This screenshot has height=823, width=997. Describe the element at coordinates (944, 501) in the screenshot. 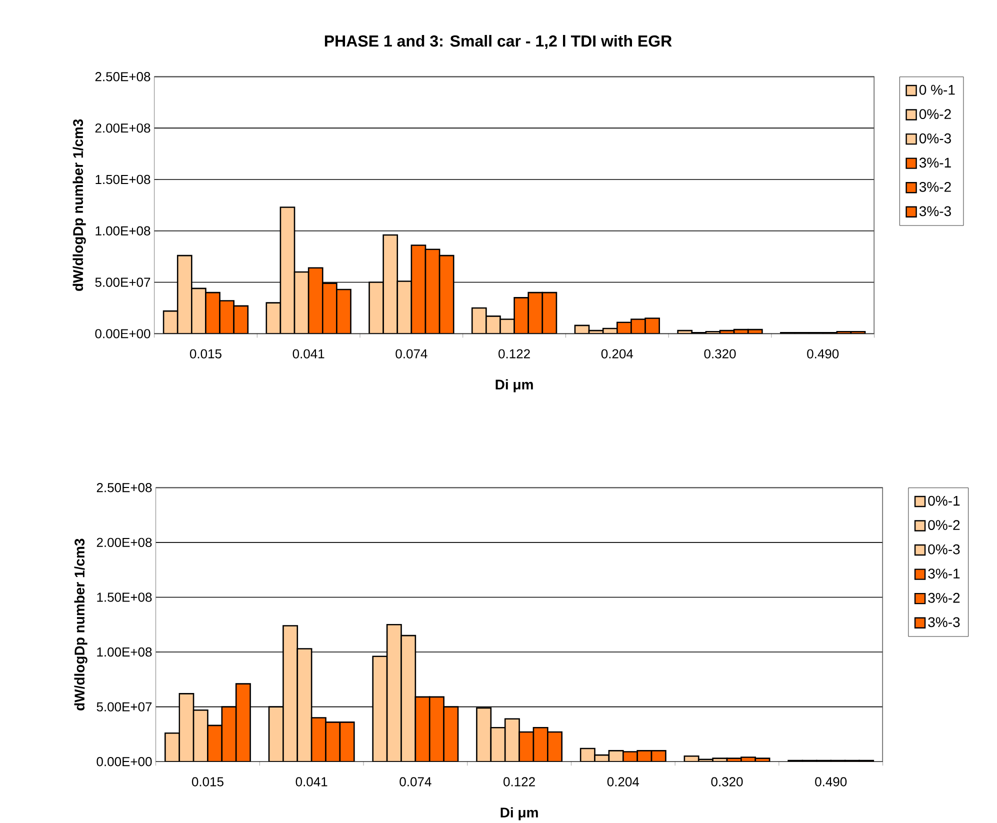

I see `legend-label: 0%-1` at that location.